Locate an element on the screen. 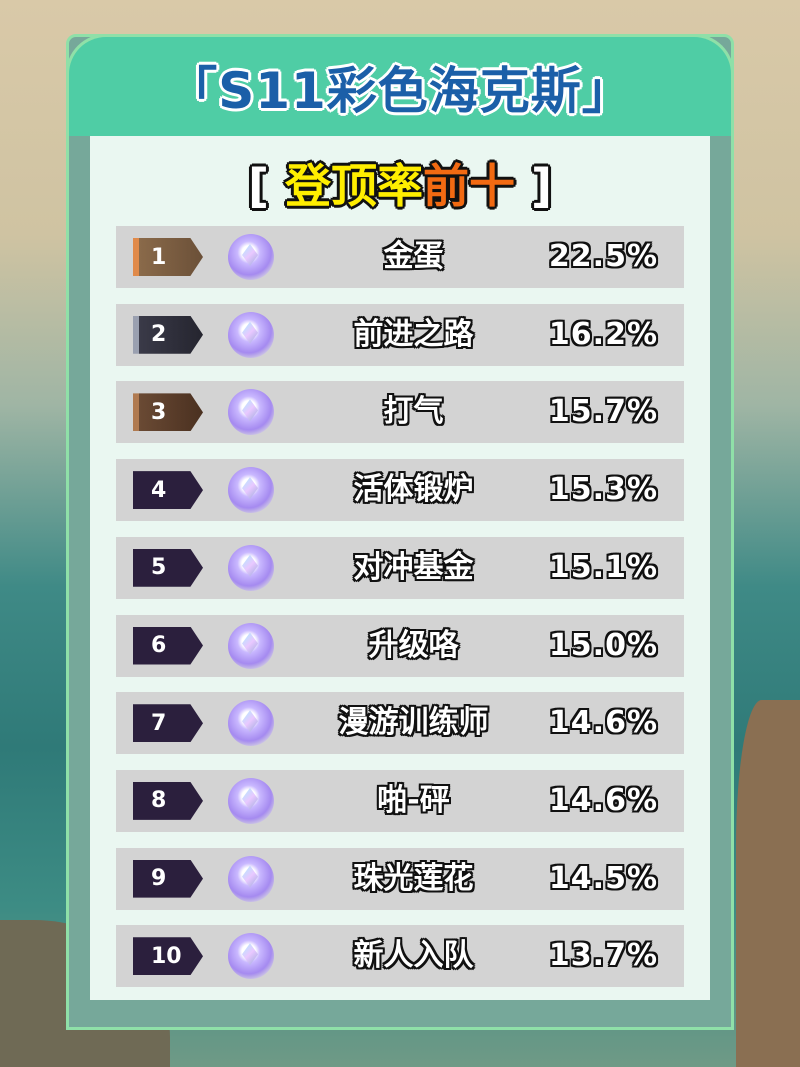 Image resolution: width=800 pixels, height=1067 pixels. rank-badge: 3 is located at coordinates (168, 412).